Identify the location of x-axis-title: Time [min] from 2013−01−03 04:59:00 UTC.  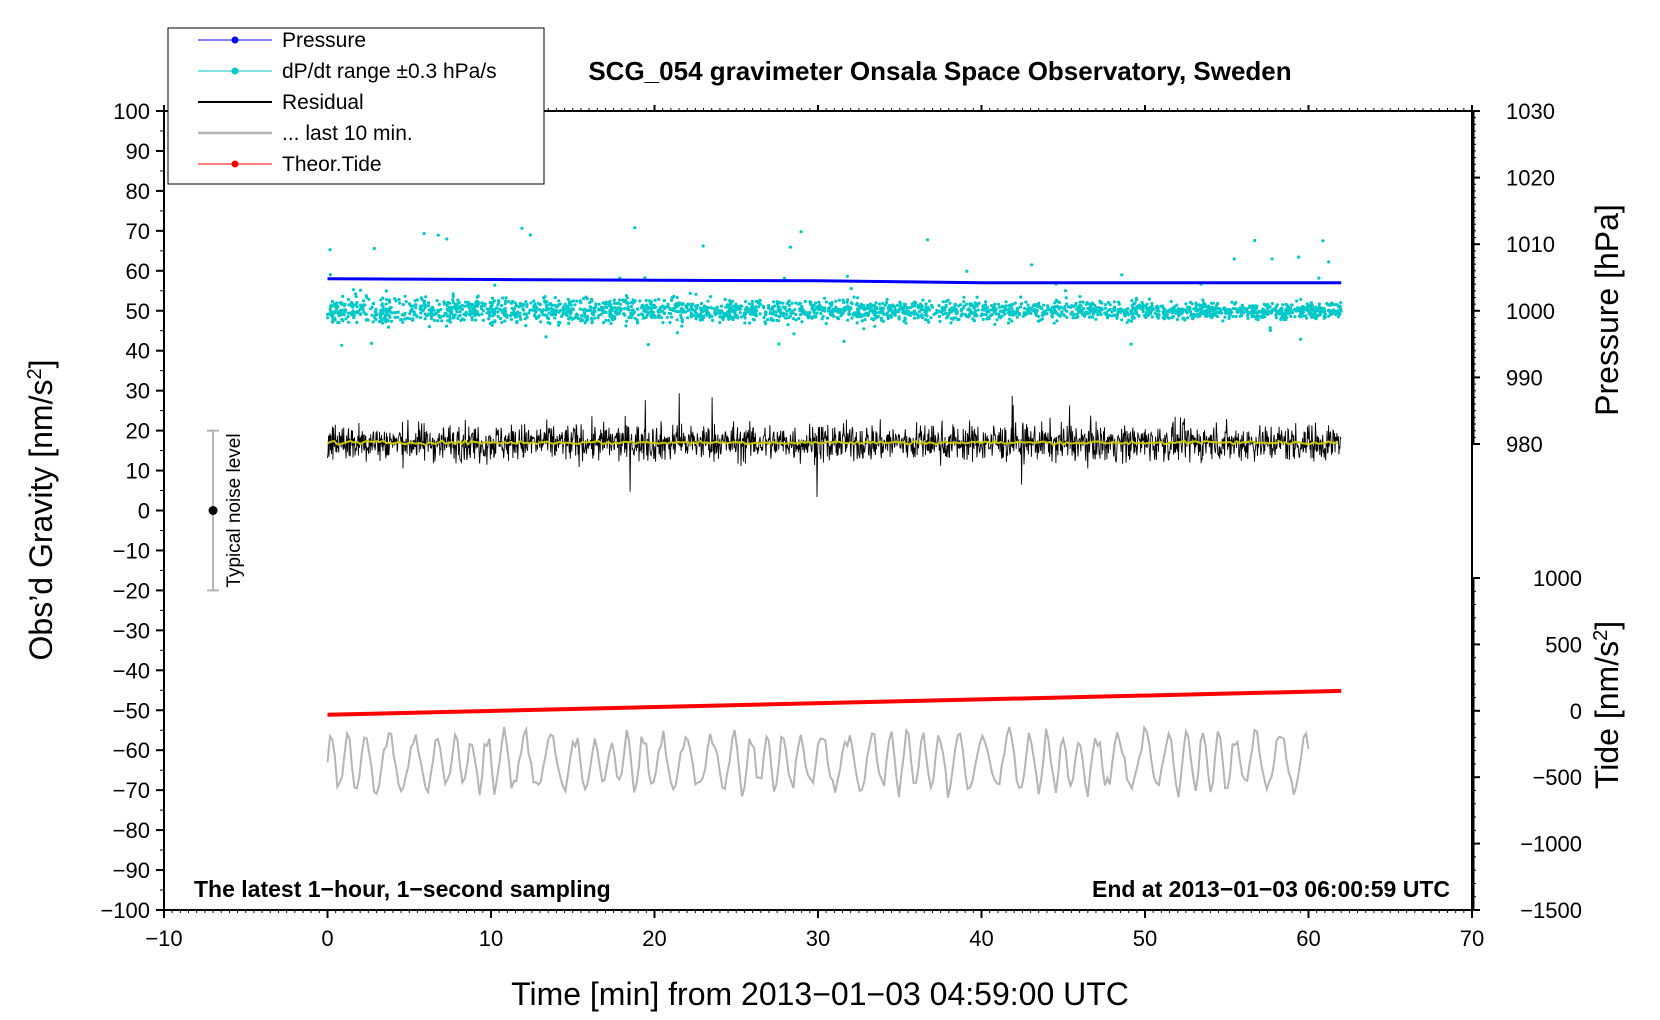
(820, 994).